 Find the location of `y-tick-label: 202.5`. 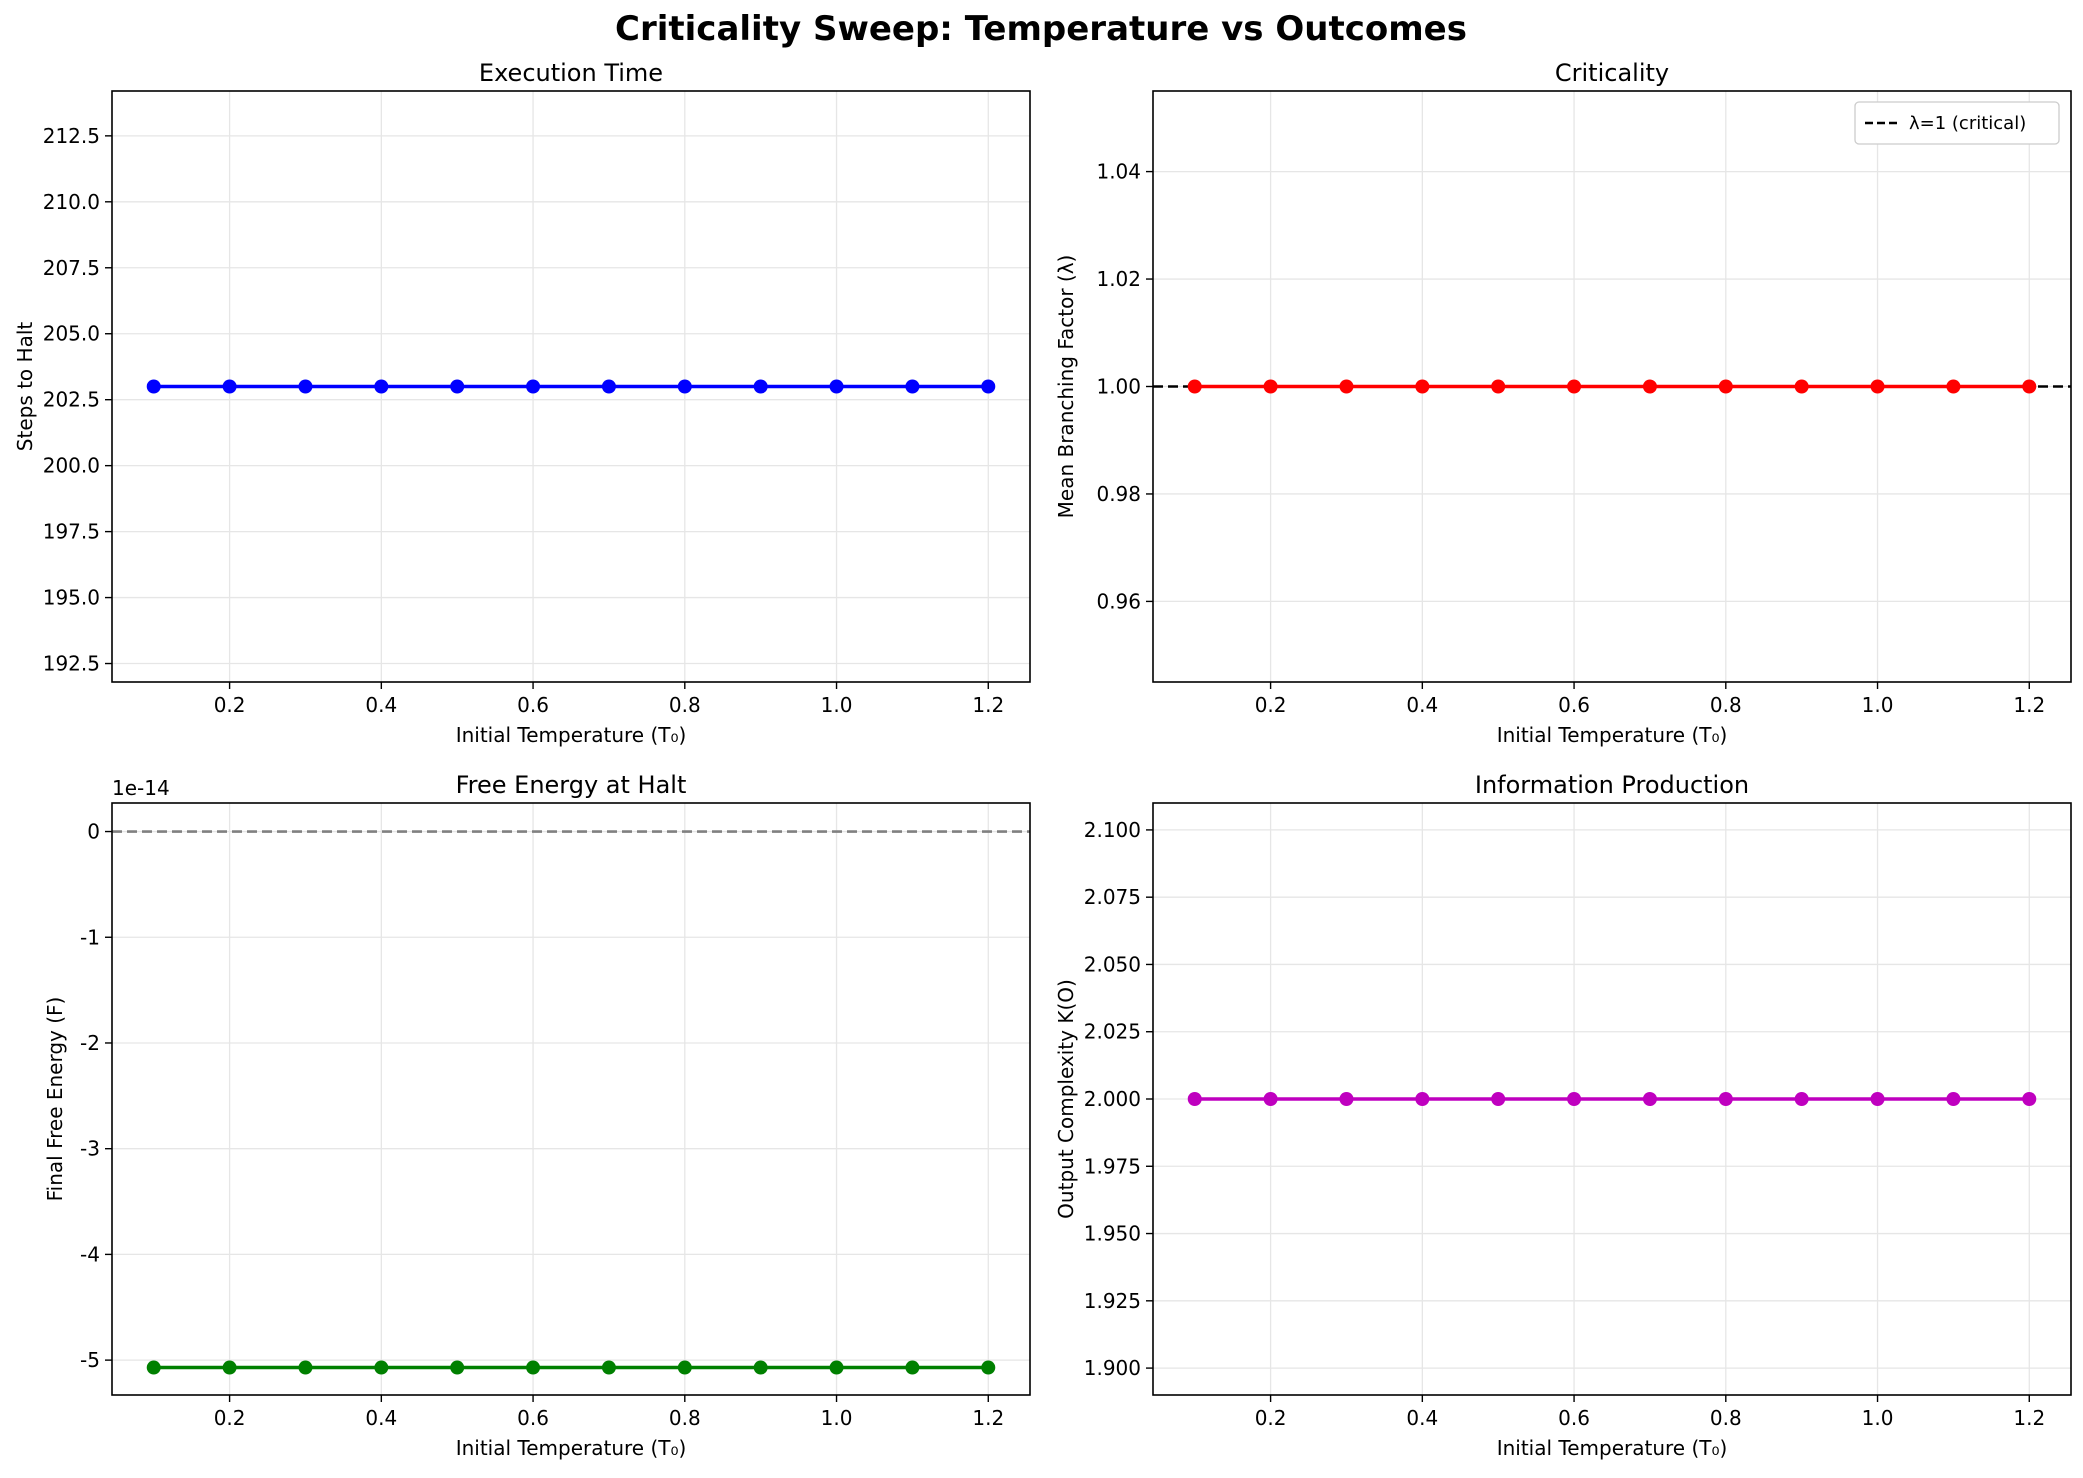

y-tick-label: 202.5 is located at coordinates (71, 400).